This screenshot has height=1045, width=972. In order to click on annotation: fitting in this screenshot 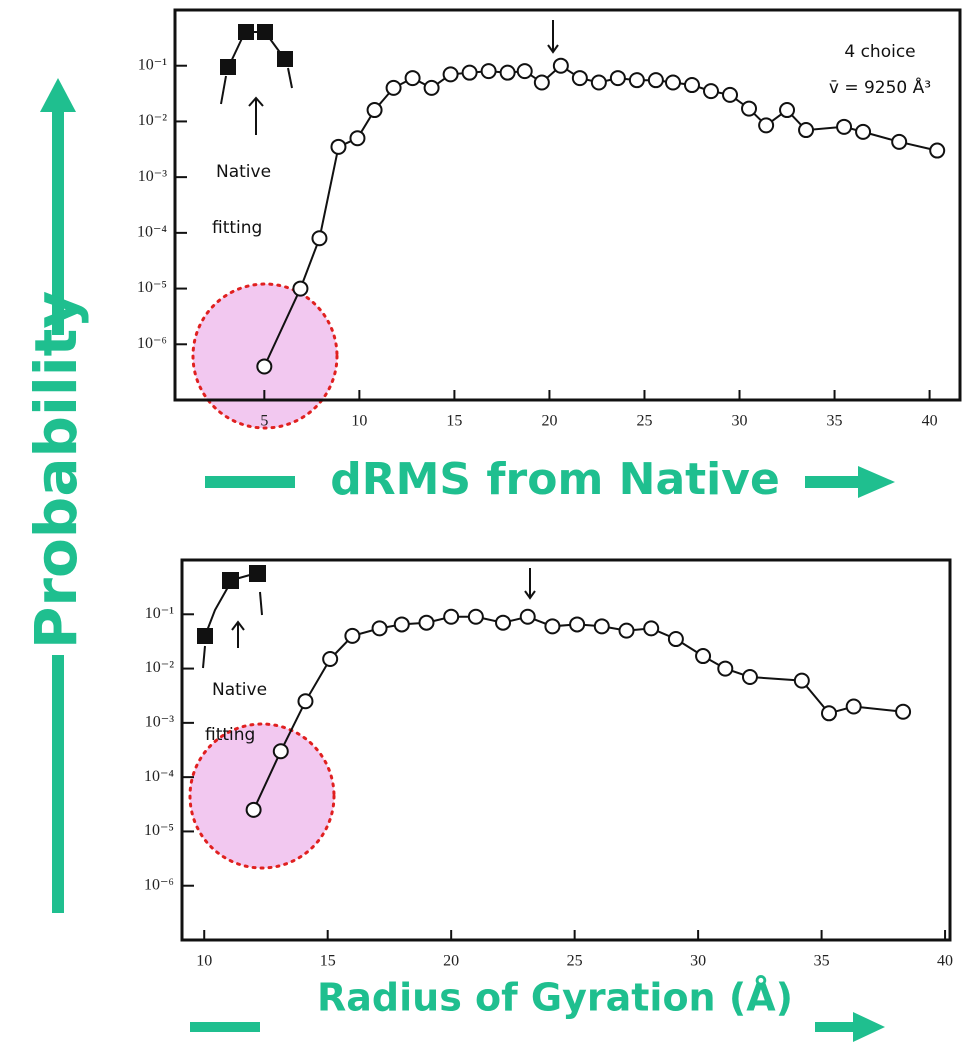, I will do `click(237, 228)`.